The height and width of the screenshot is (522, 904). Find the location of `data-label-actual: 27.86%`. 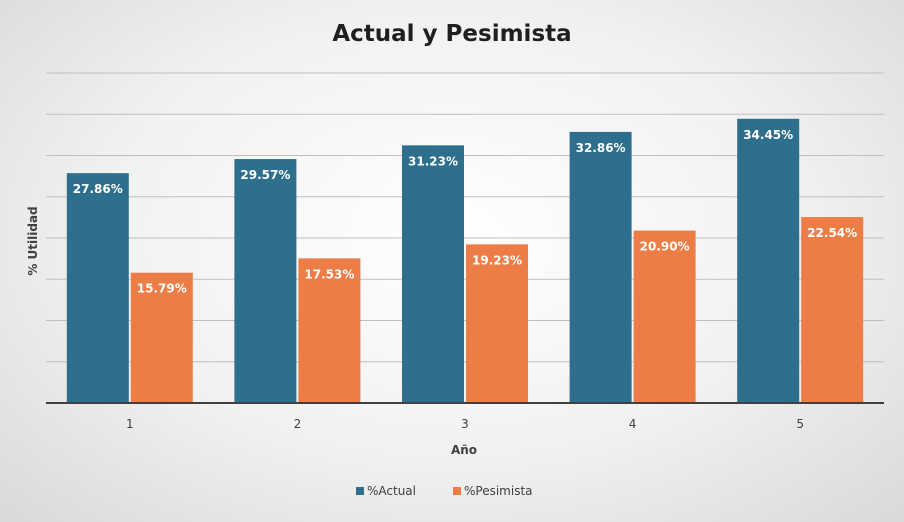

data-label-actual: 27.86% is located at coordinates (98, 189).